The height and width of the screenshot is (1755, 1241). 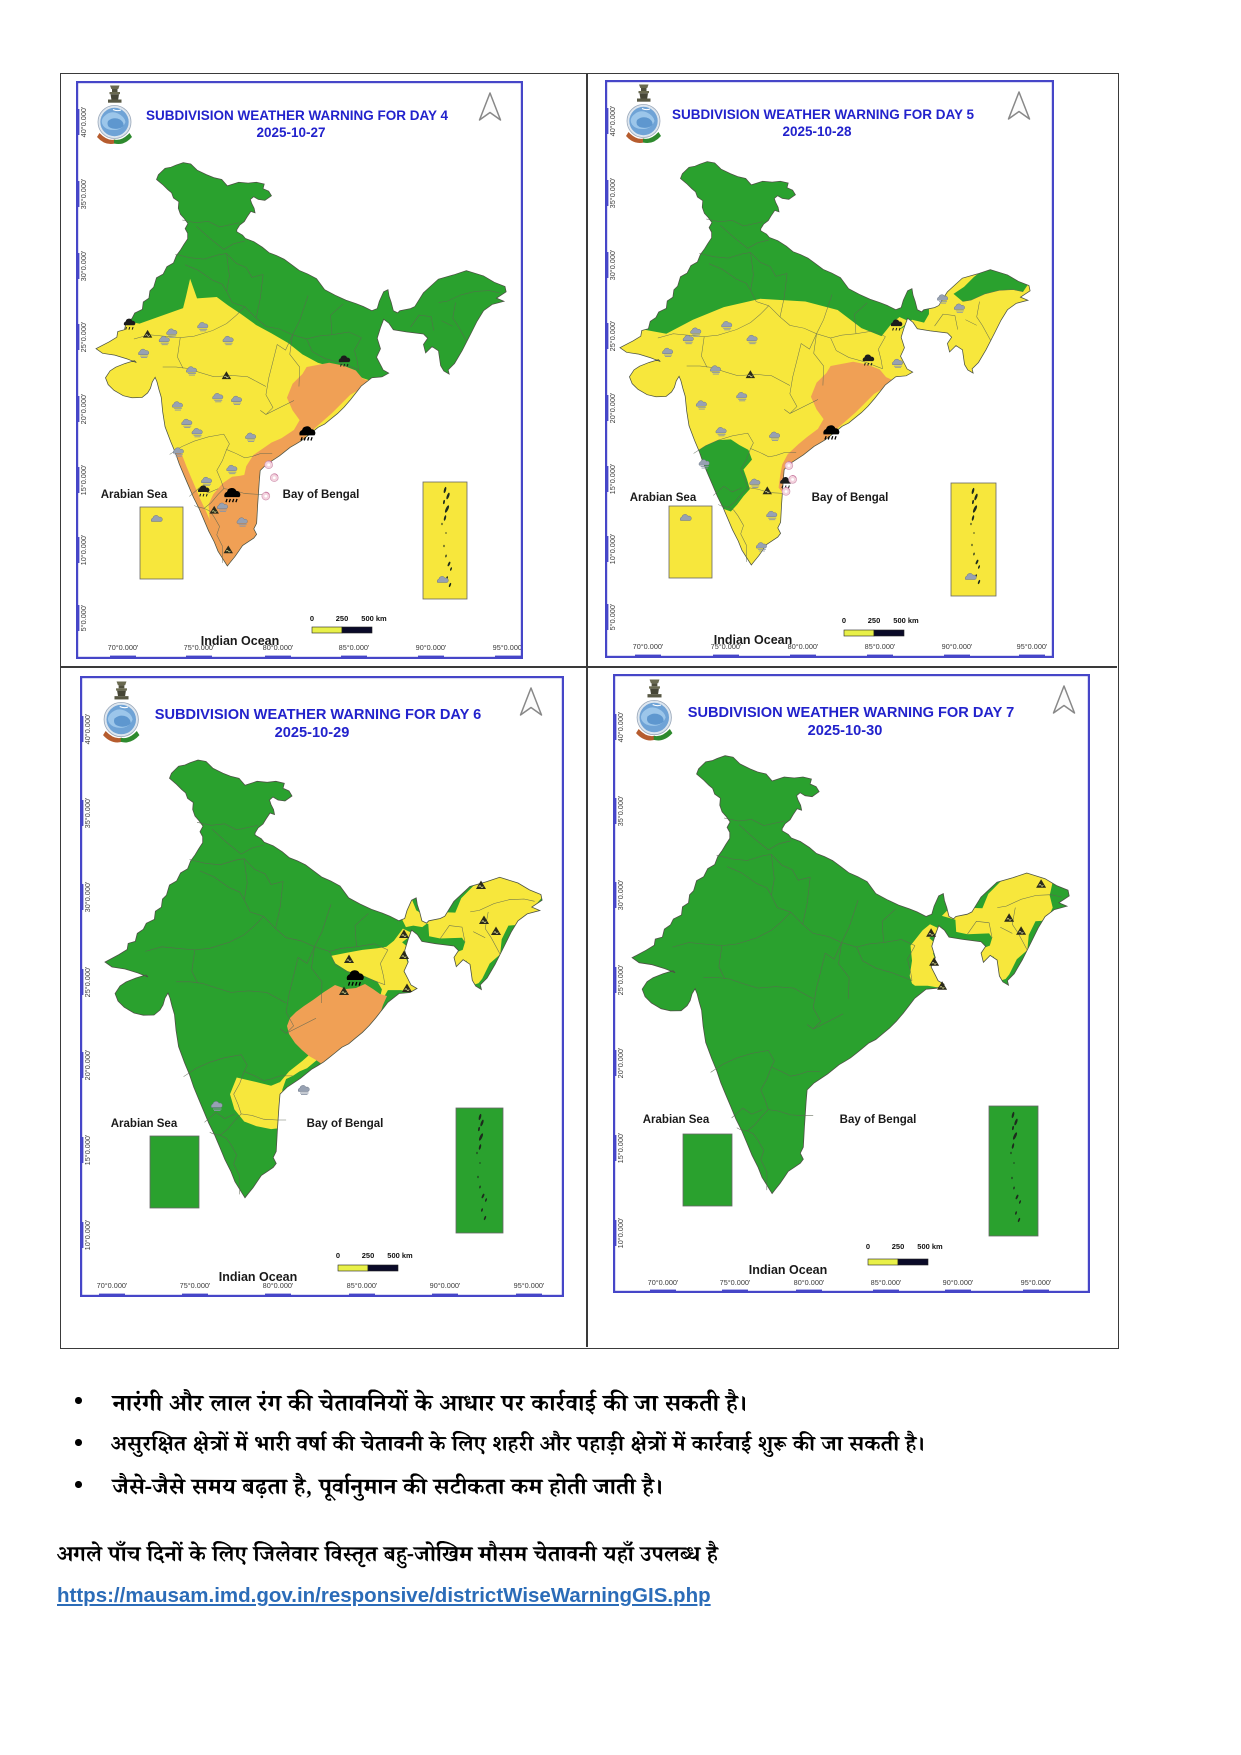 I want to click on svg-text:SUBDIVISION WEATHER WARNING FO: SUBDIVISION WEATHER WARNING FOR DAY 6, so click(x=318, y=715).